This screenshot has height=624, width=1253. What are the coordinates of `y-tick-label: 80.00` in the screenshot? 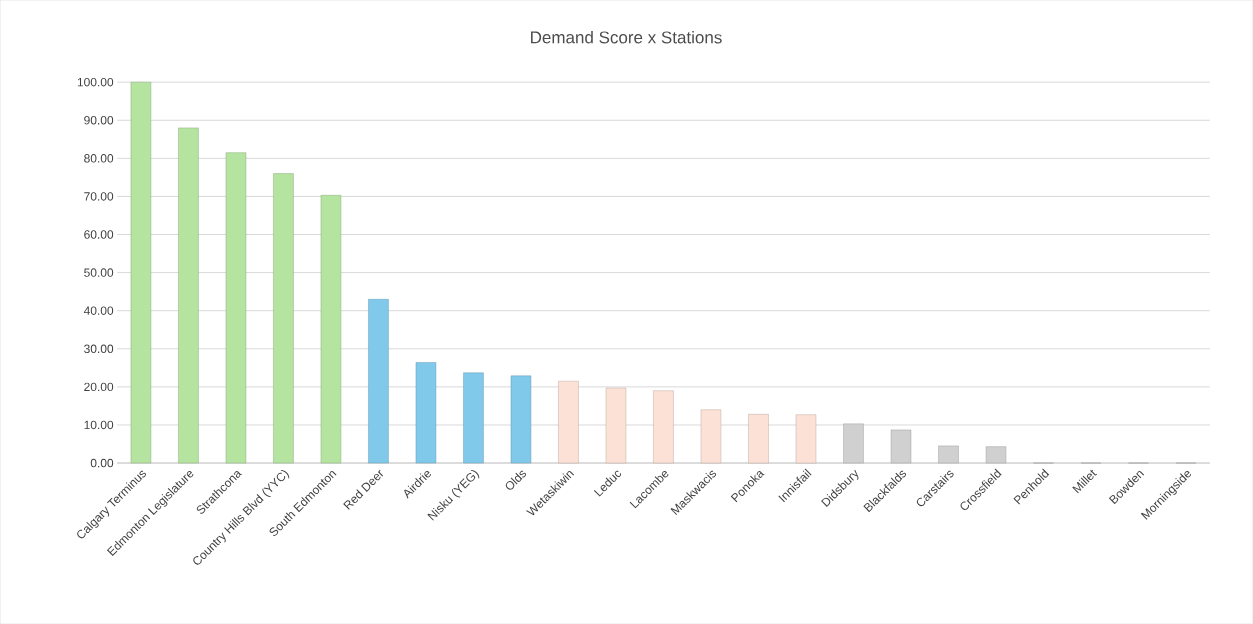 It's located at (99, 158).